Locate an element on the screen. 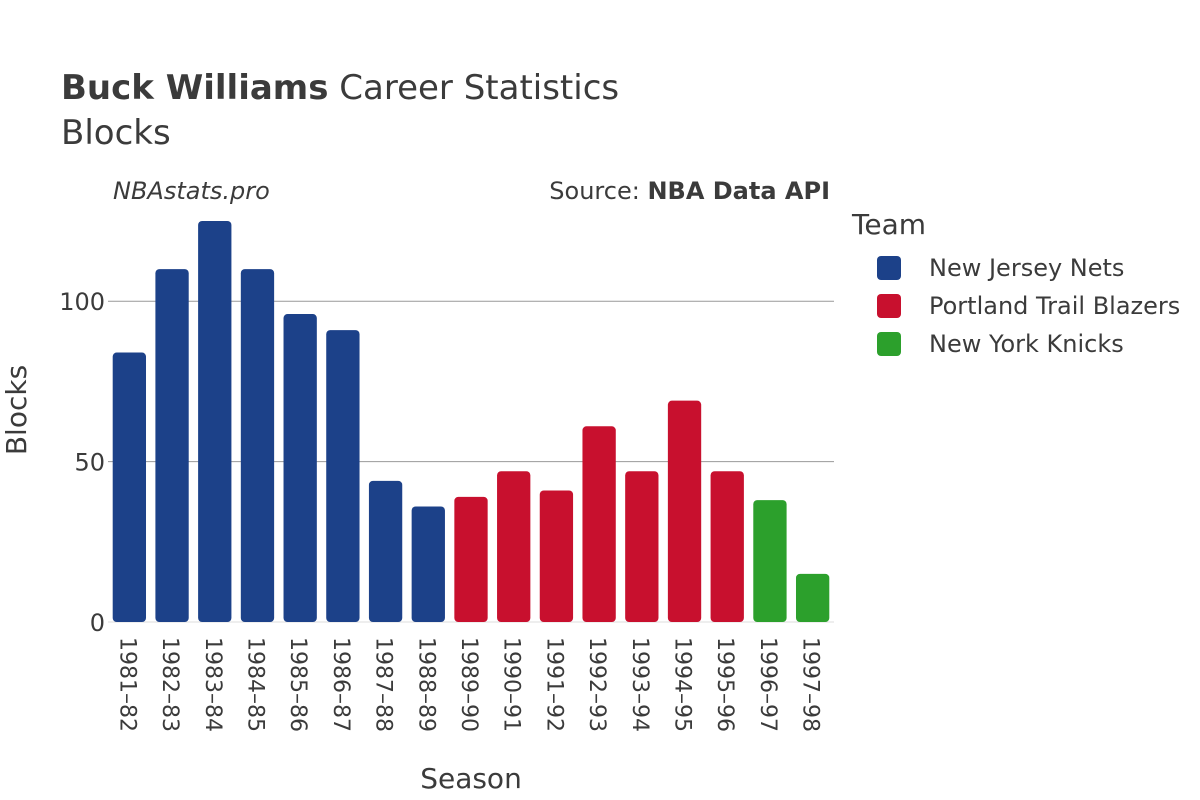 The height and width of the screenshot is (800, 1200). source-label: Source: NBA Data API is located at coordinates (689, 191).